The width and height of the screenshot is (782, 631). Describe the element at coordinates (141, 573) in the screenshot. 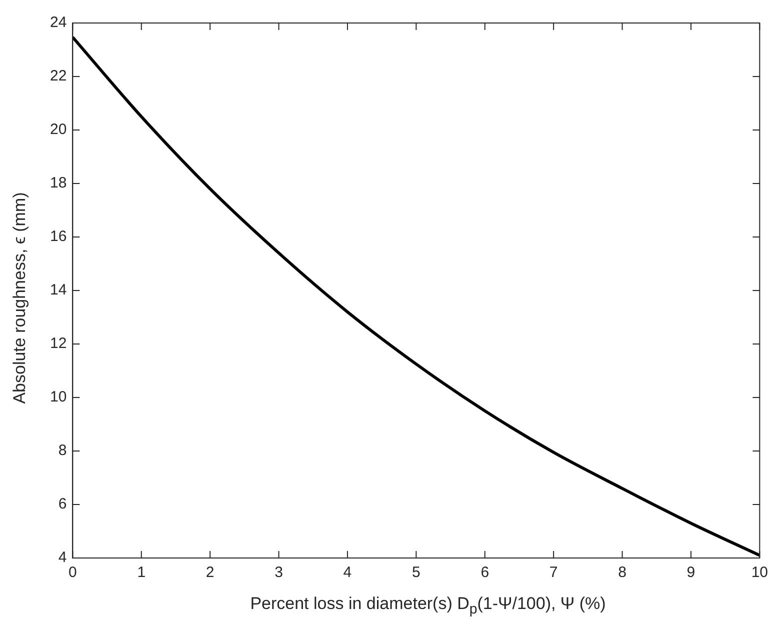

I see `x-tick-label: 1` at that location.